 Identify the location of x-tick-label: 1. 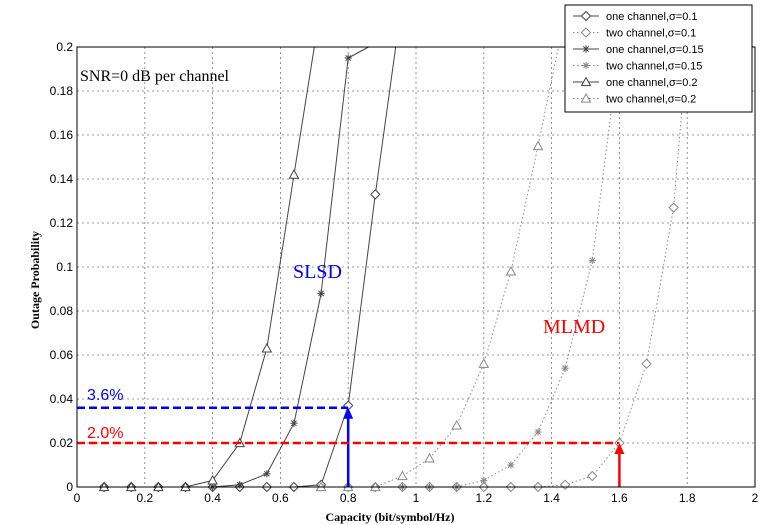
(416, 498).